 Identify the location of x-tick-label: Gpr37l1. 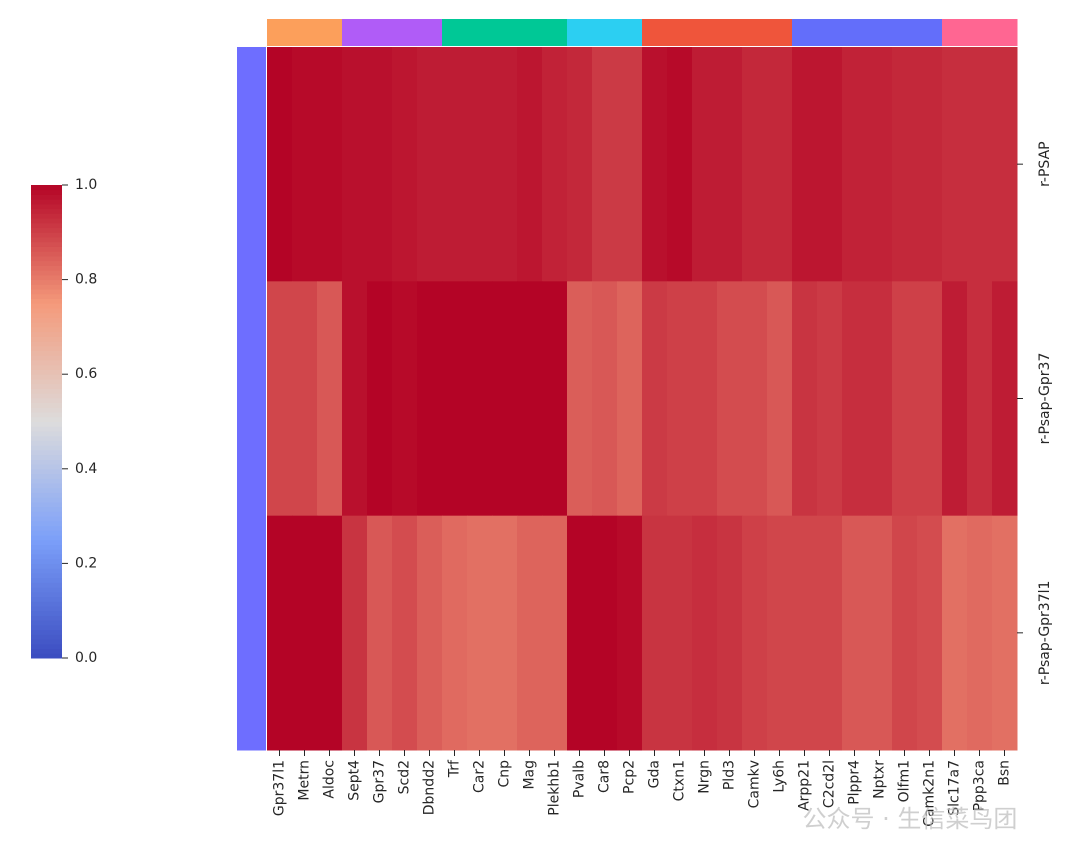
(280, 788).